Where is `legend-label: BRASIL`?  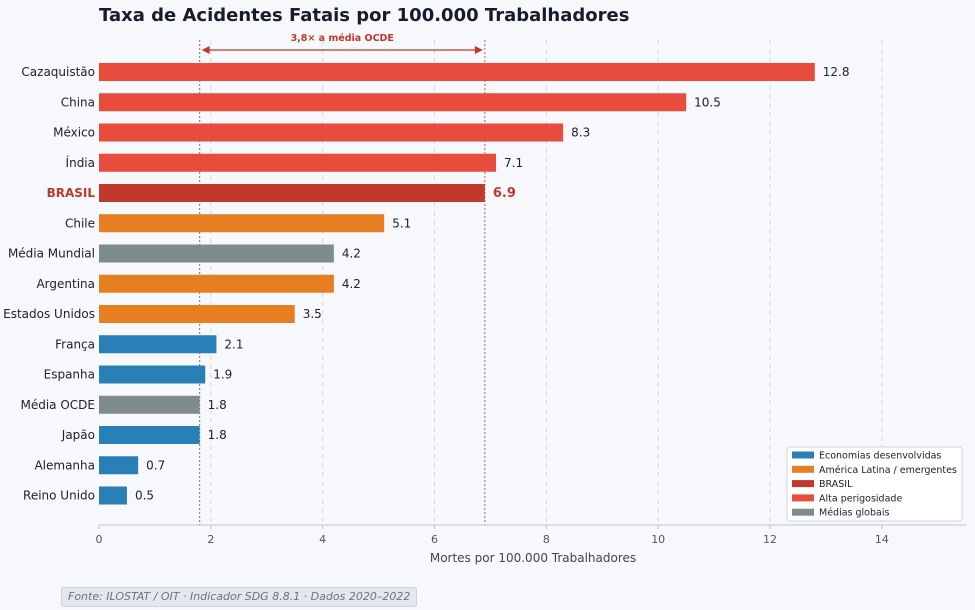 legend-label: BRASIL is located at coordinates (836, 484).